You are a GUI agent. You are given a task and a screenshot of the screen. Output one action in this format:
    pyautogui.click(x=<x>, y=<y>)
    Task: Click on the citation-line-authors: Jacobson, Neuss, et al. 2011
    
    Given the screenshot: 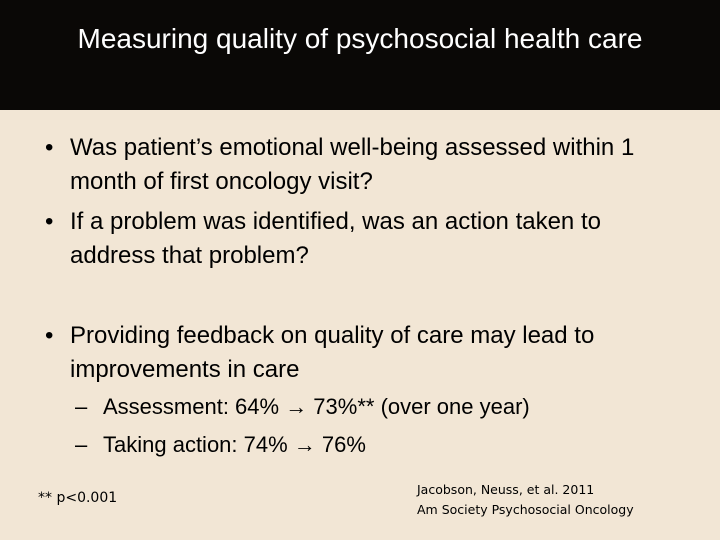 What is the action you would take?
    pyautogui.click(x=506, y=489)
    